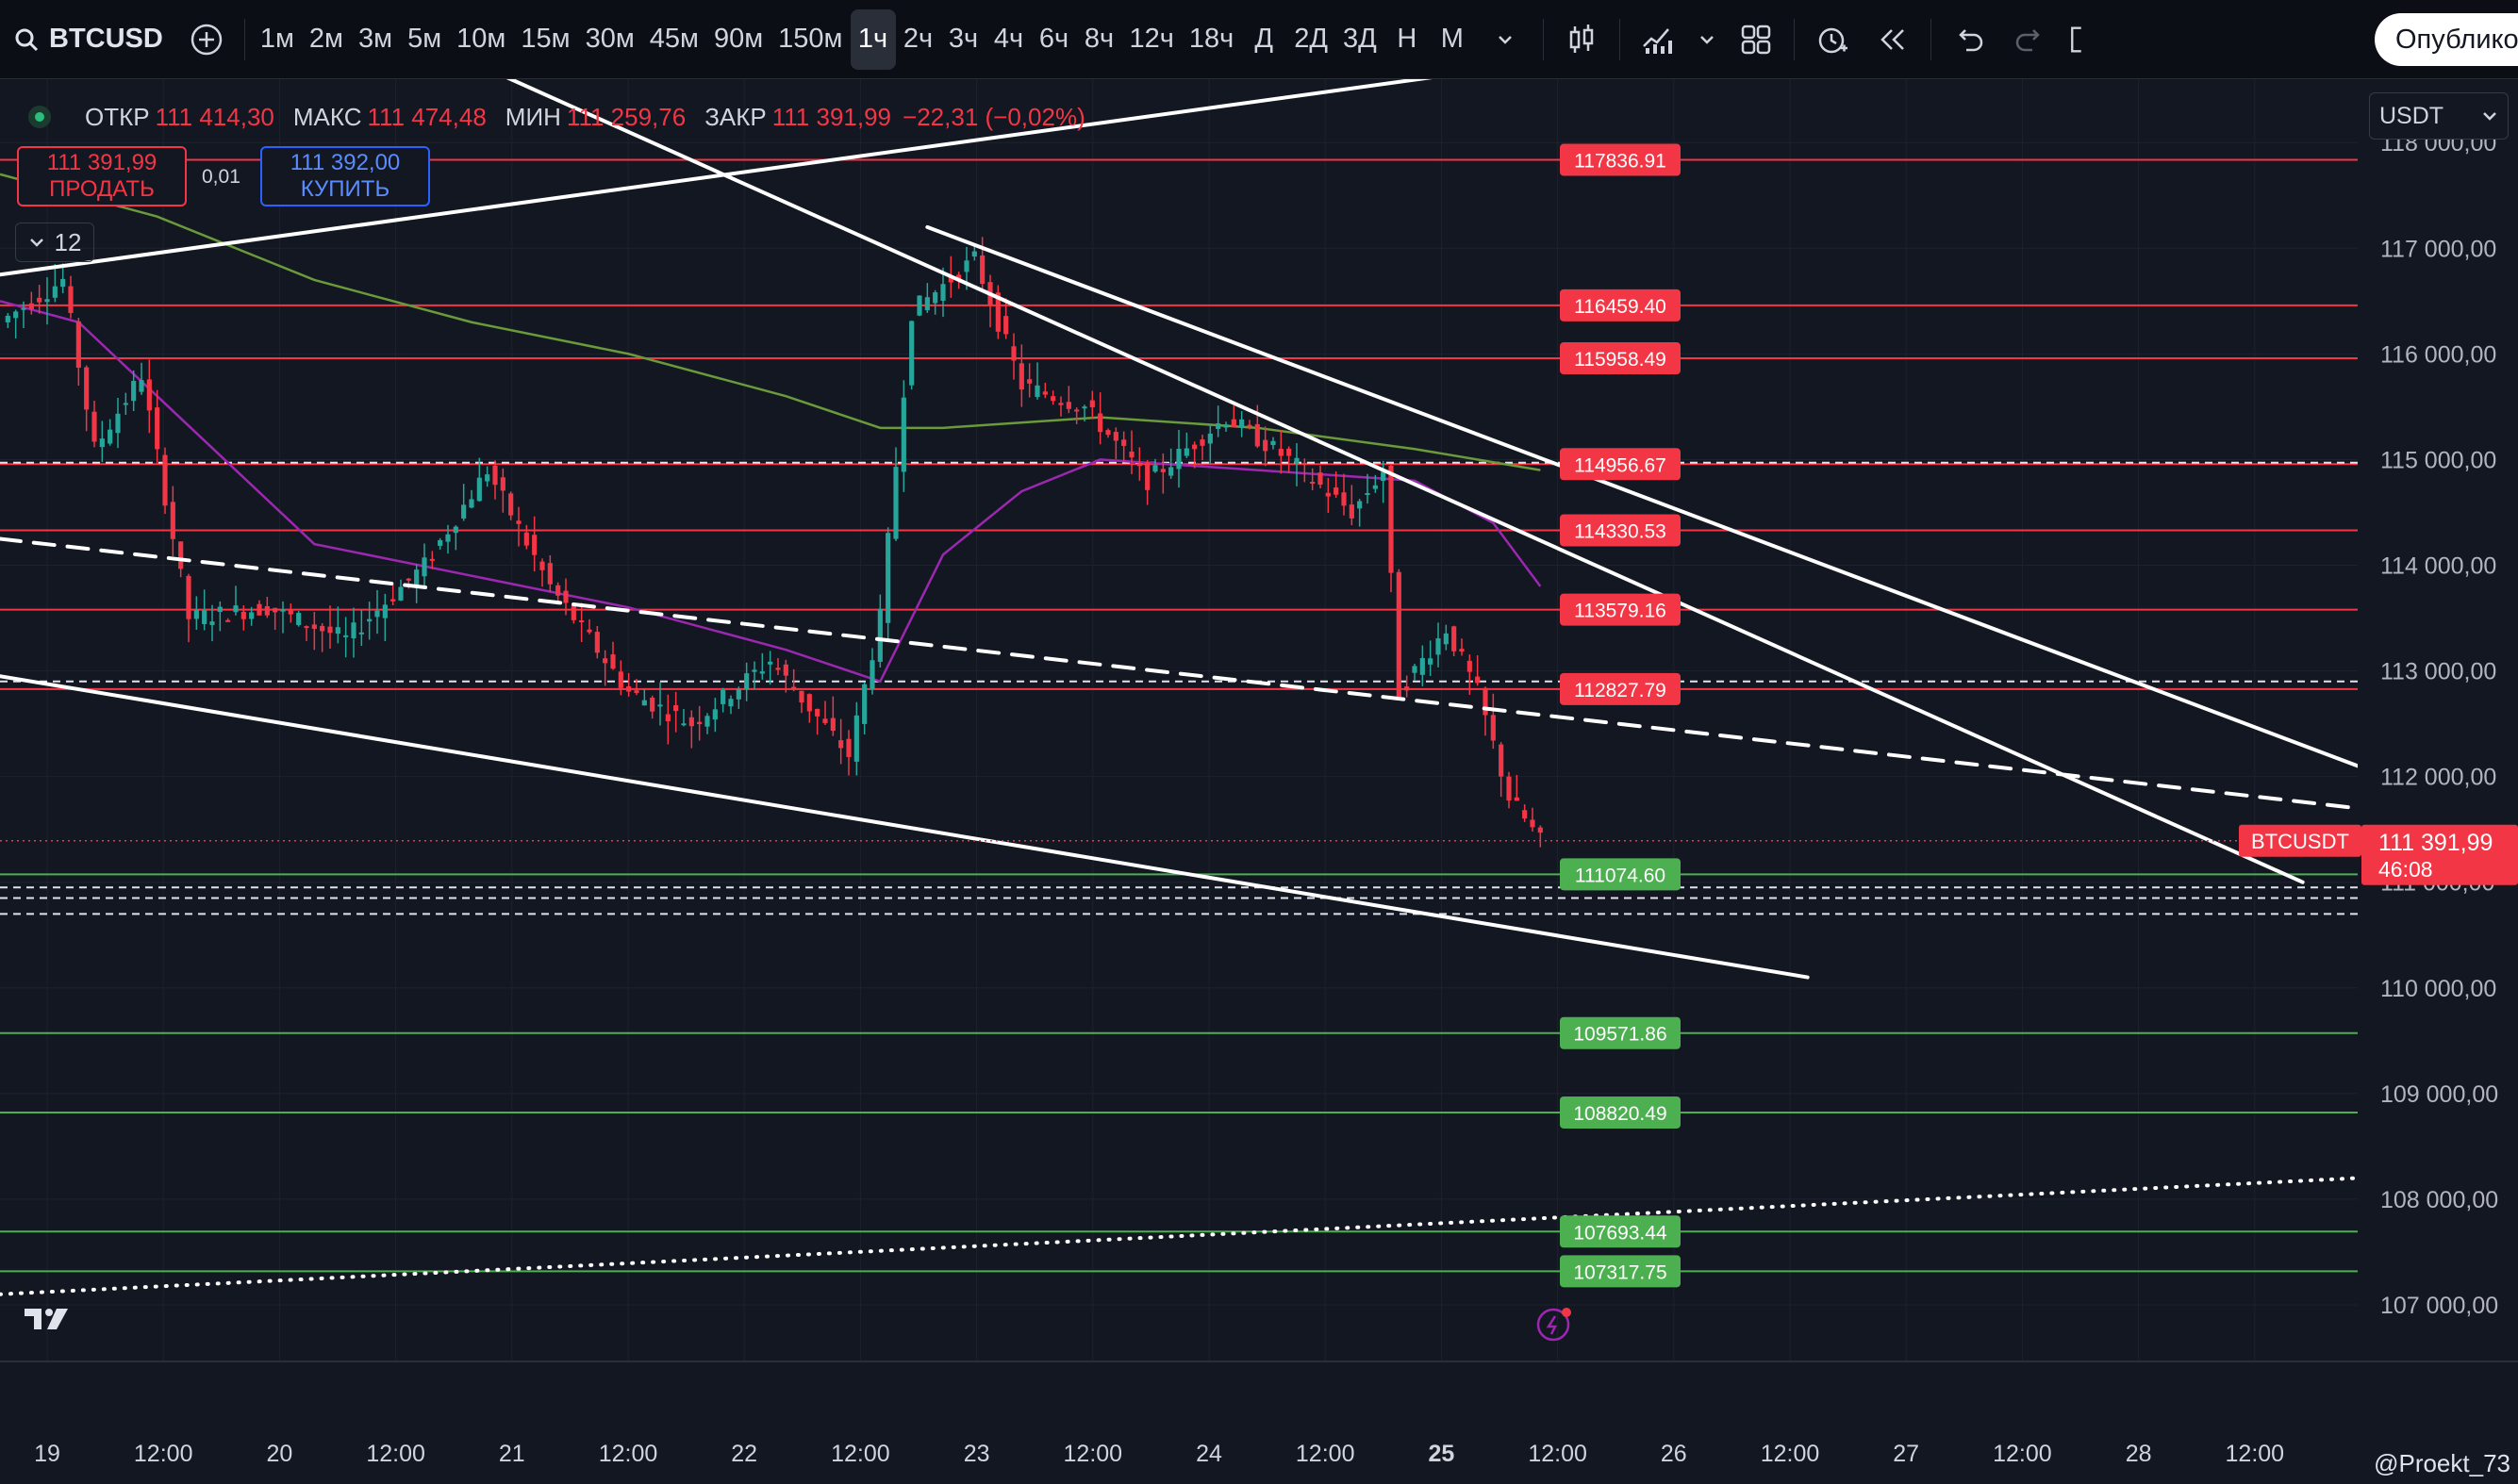 Image resolution: width=2518 pixels, height=1484 pixels. Describe the element at coordinates (1211, 39) in the screenshot. I see `interval-button: 18ч` at that location.